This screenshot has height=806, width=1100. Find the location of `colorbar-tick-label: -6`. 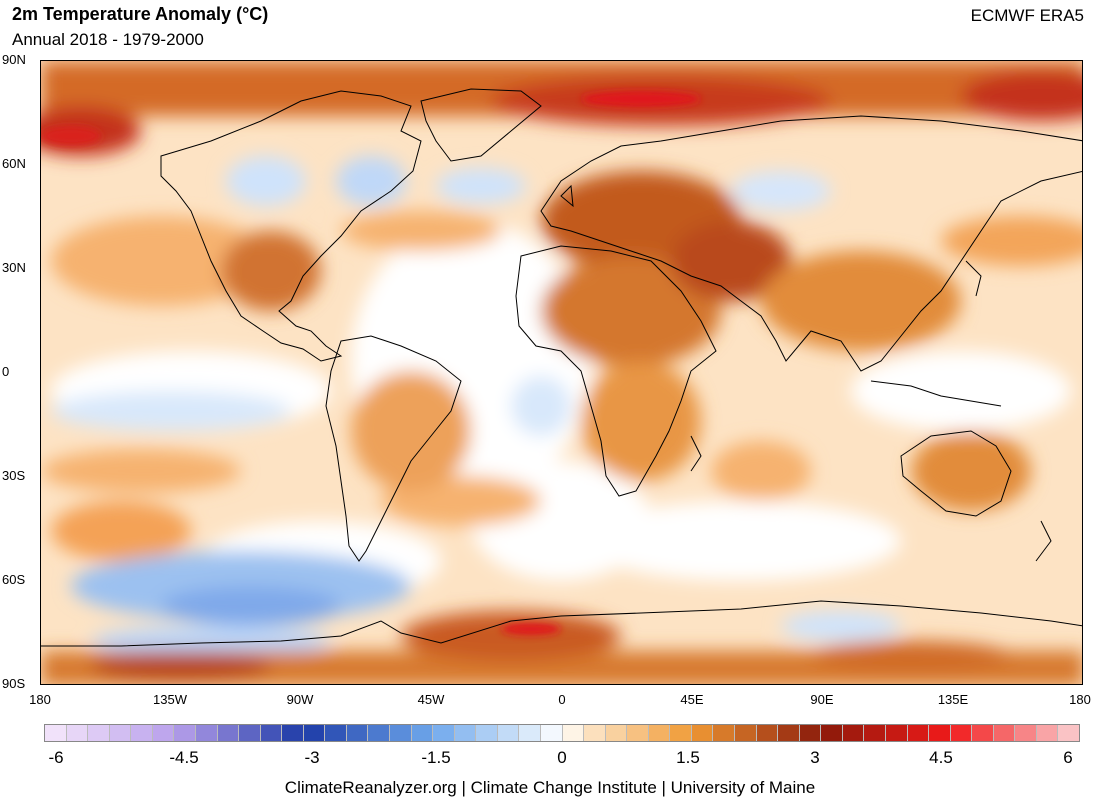

colorbar-tick-label: -6 is located at coordinates (56, 757).